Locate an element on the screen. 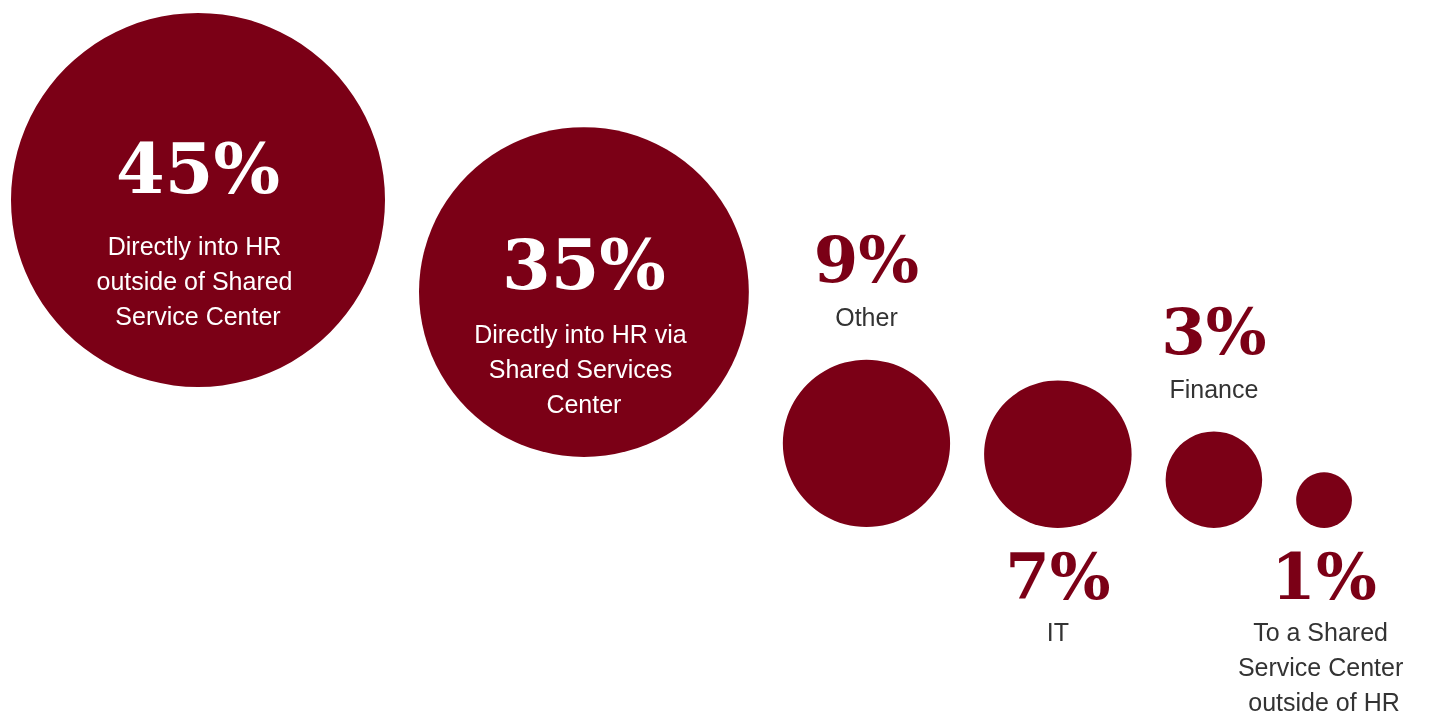  data-label: 3% is located at coordinates (1214, 331).